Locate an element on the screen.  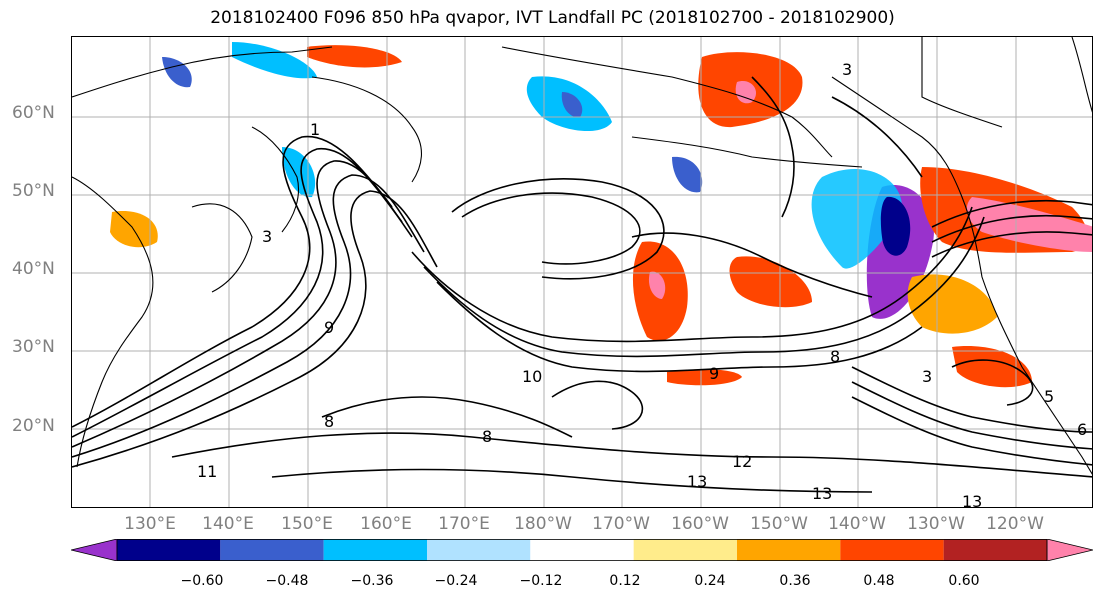
lon-label: 160°W is located at coordinates (700, 524).